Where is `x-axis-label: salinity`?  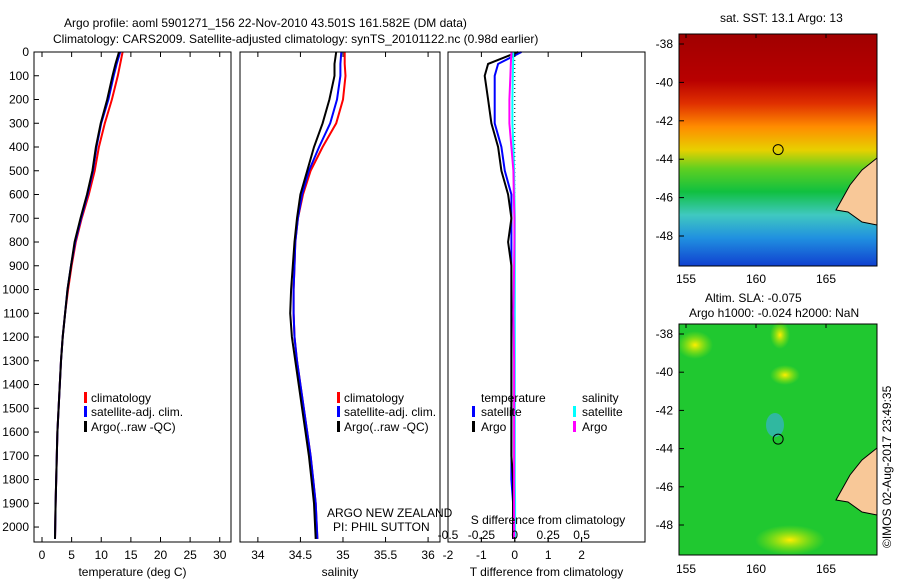 x-axis-label: salinity is located at coordinates (340, 572).